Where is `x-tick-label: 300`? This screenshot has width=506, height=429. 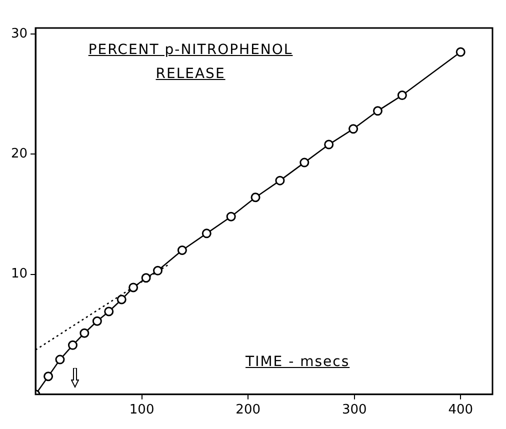 x-tick-label: 300 is located at coordinates (354, 410).